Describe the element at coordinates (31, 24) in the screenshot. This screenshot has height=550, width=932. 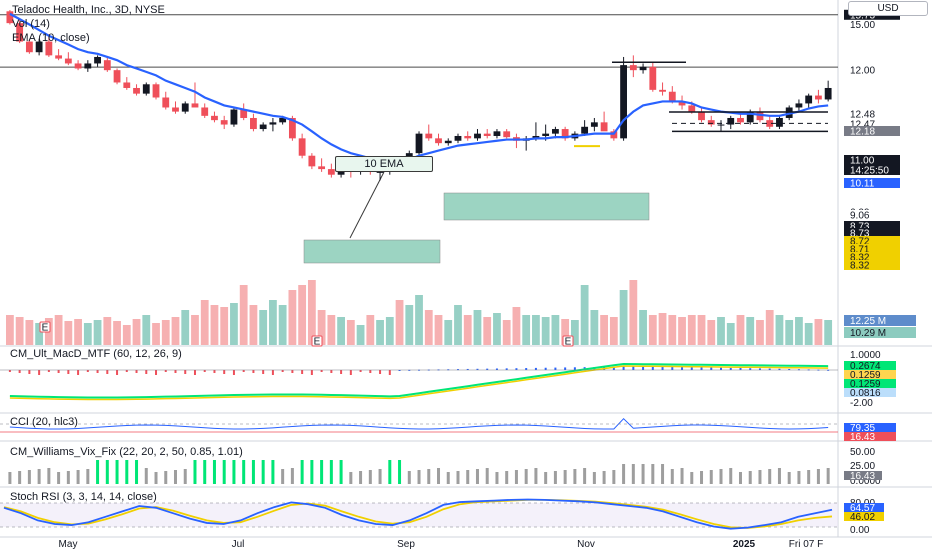
I see `volume-indicator-label: Vol (14)` at that location.